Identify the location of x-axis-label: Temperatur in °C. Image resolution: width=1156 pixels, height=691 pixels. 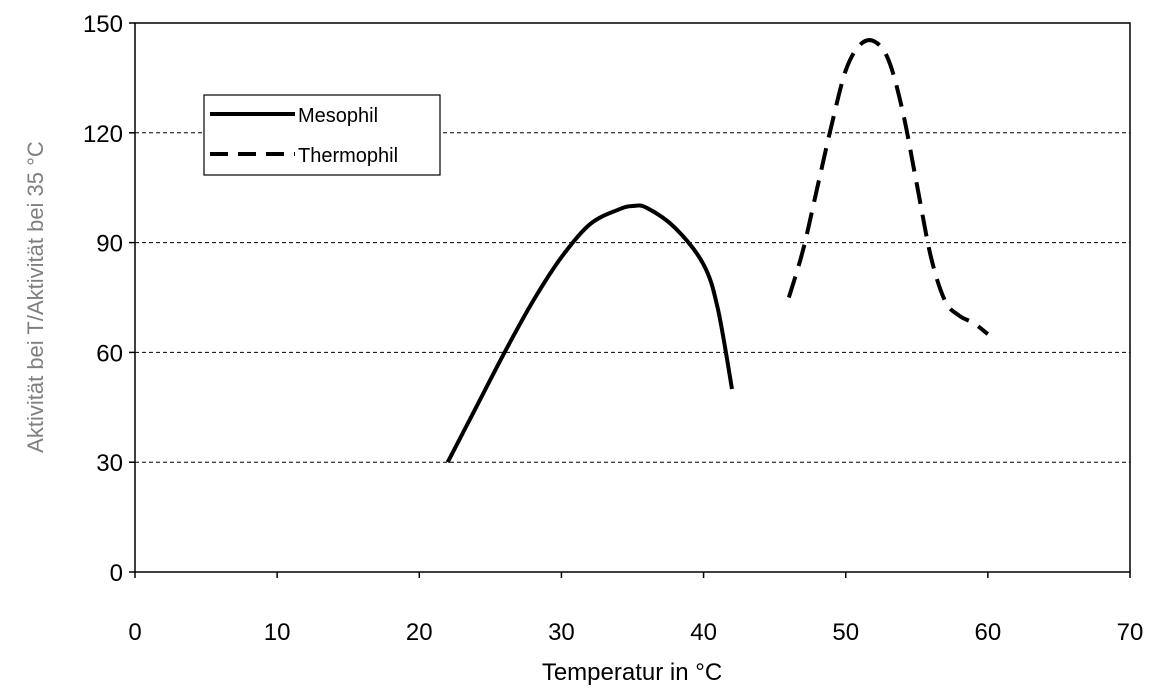
(632, 672).